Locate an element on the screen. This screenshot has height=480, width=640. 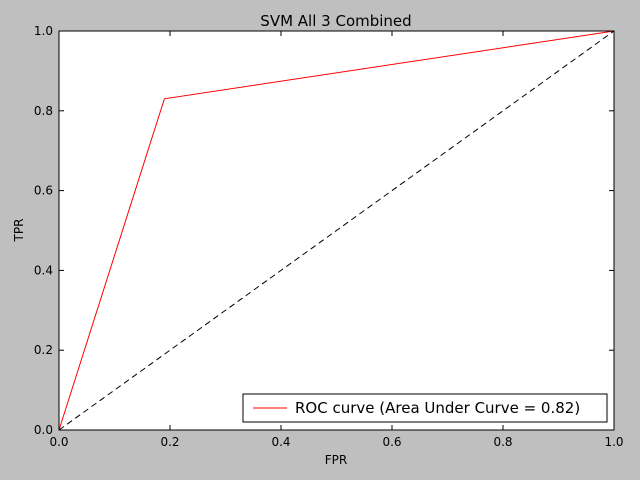
y-tick-label: 0.4 is located at coordinates (43, 270).